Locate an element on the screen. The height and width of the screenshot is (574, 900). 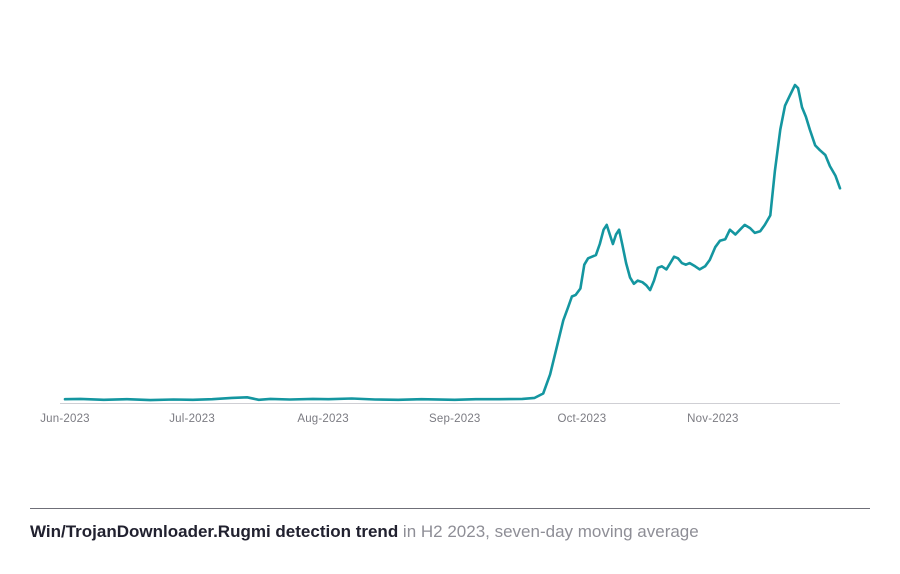
caption-divider is located at coordinates (450, 508).